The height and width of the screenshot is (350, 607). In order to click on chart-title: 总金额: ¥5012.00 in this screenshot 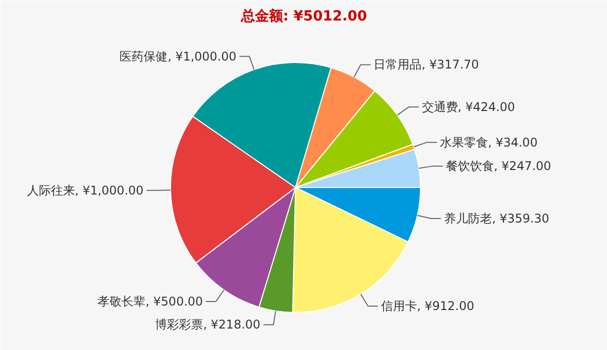, I will do `click(304, 16)`.